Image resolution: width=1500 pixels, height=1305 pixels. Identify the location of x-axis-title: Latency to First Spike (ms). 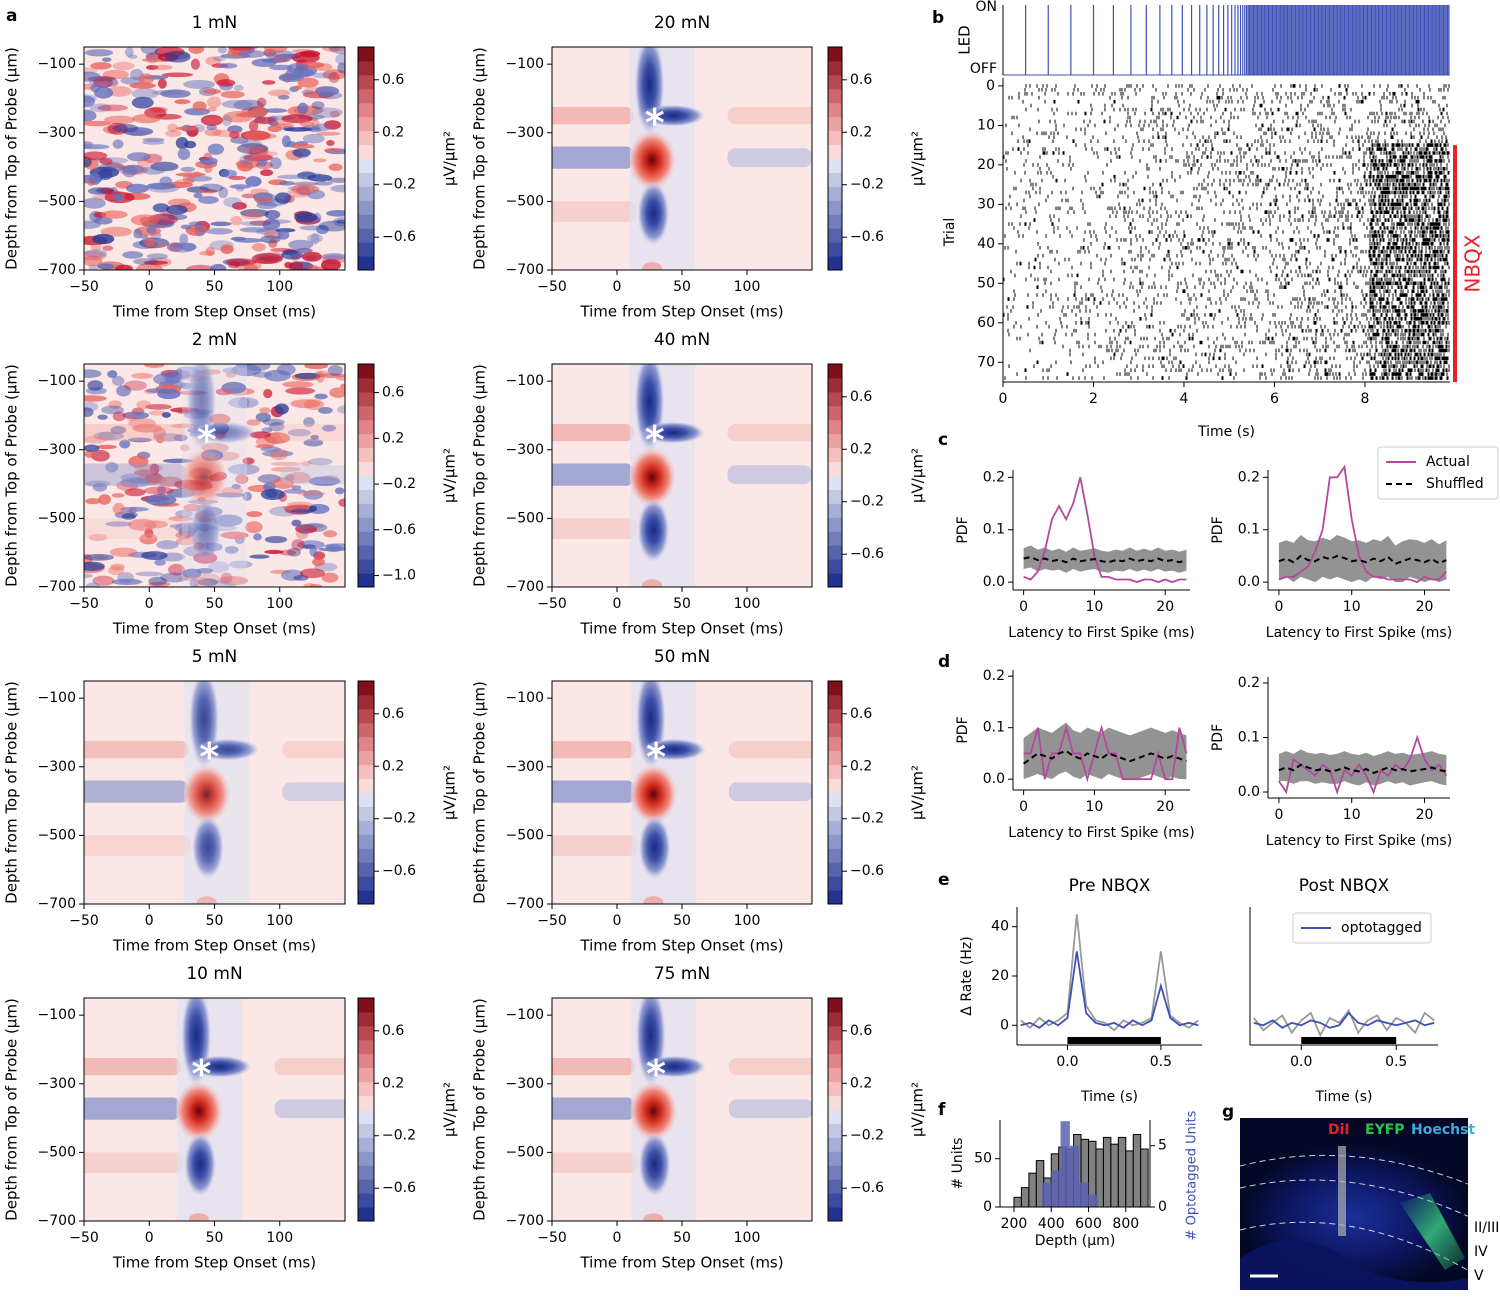
(1101, 633).